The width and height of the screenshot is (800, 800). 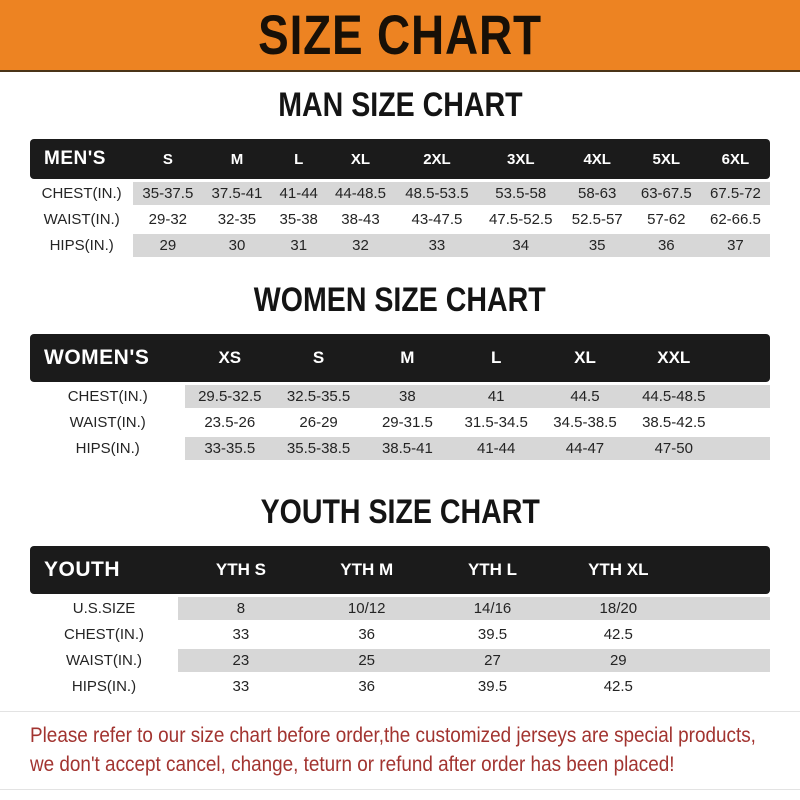 I want to click on size-column-header: XXL, so click(x=674, y=358).